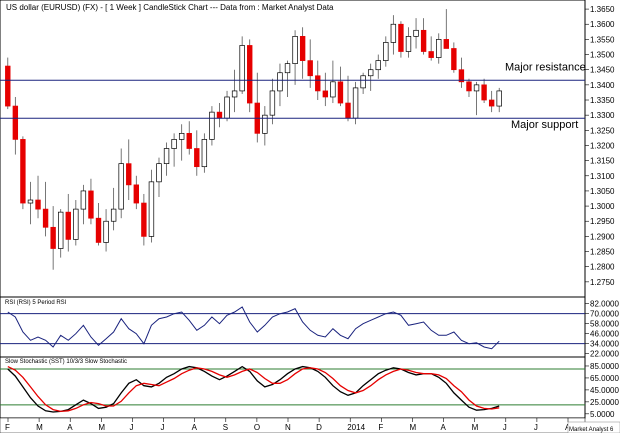  Describe the element at coordinates (319, 427) in the screenshot. I see `x-axis-label: D` at that location.